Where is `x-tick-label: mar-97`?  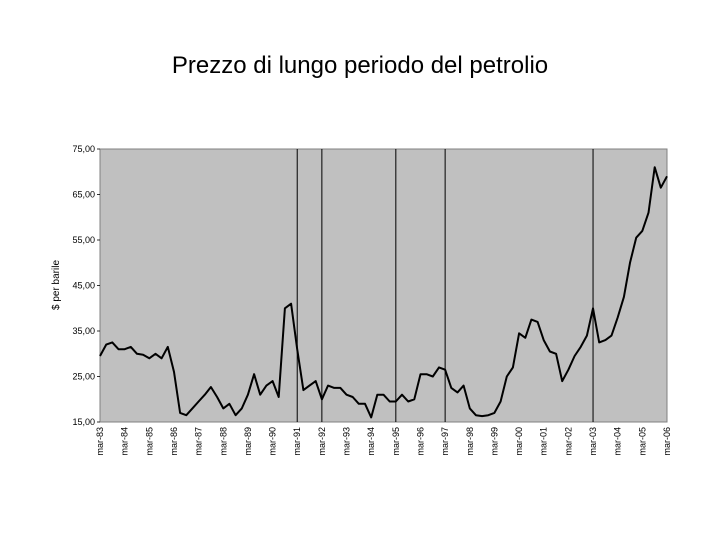
x-tick-label: mar-97 is located at coordinates (445, 441).